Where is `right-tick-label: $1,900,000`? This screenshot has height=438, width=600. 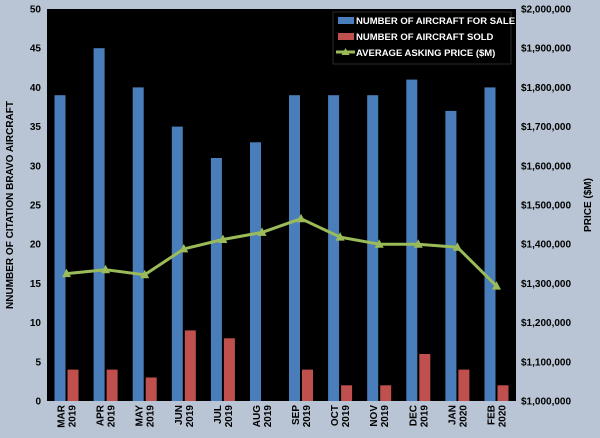 right-tick-label: $1,900,000 is located at coordinates (546, 49).